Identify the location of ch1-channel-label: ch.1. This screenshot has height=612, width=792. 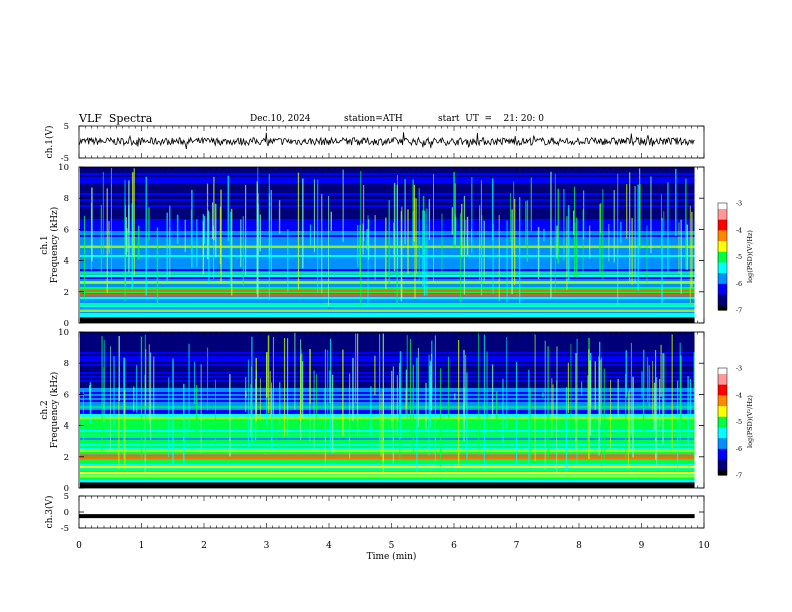
(45, 244).